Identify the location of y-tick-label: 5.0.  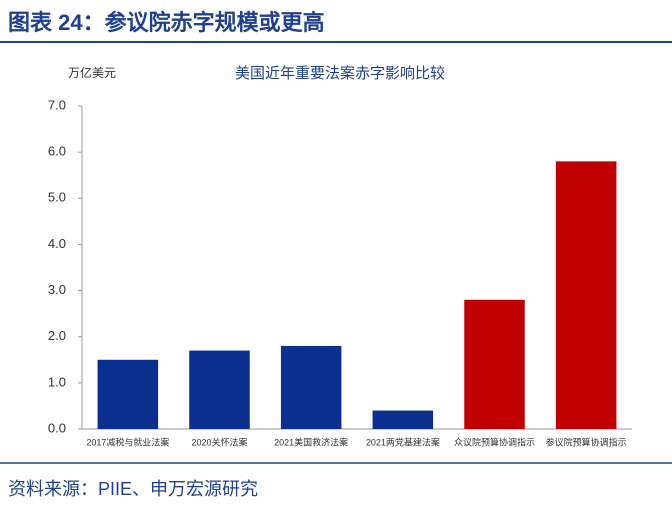
(57, 197).